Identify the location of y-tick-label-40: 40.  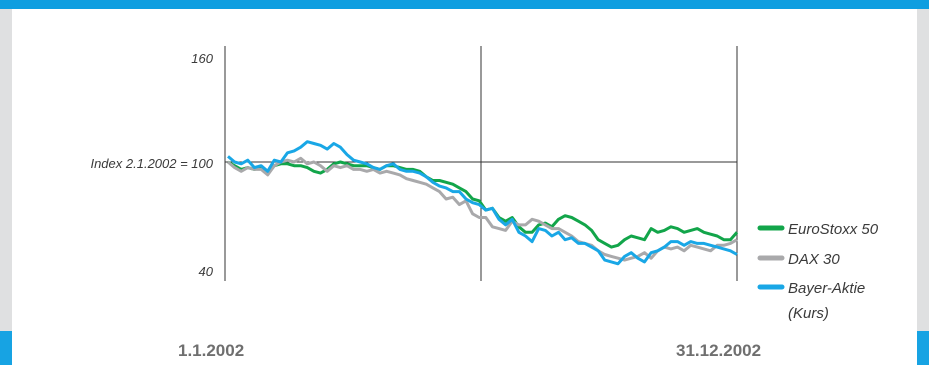
(206, 271).